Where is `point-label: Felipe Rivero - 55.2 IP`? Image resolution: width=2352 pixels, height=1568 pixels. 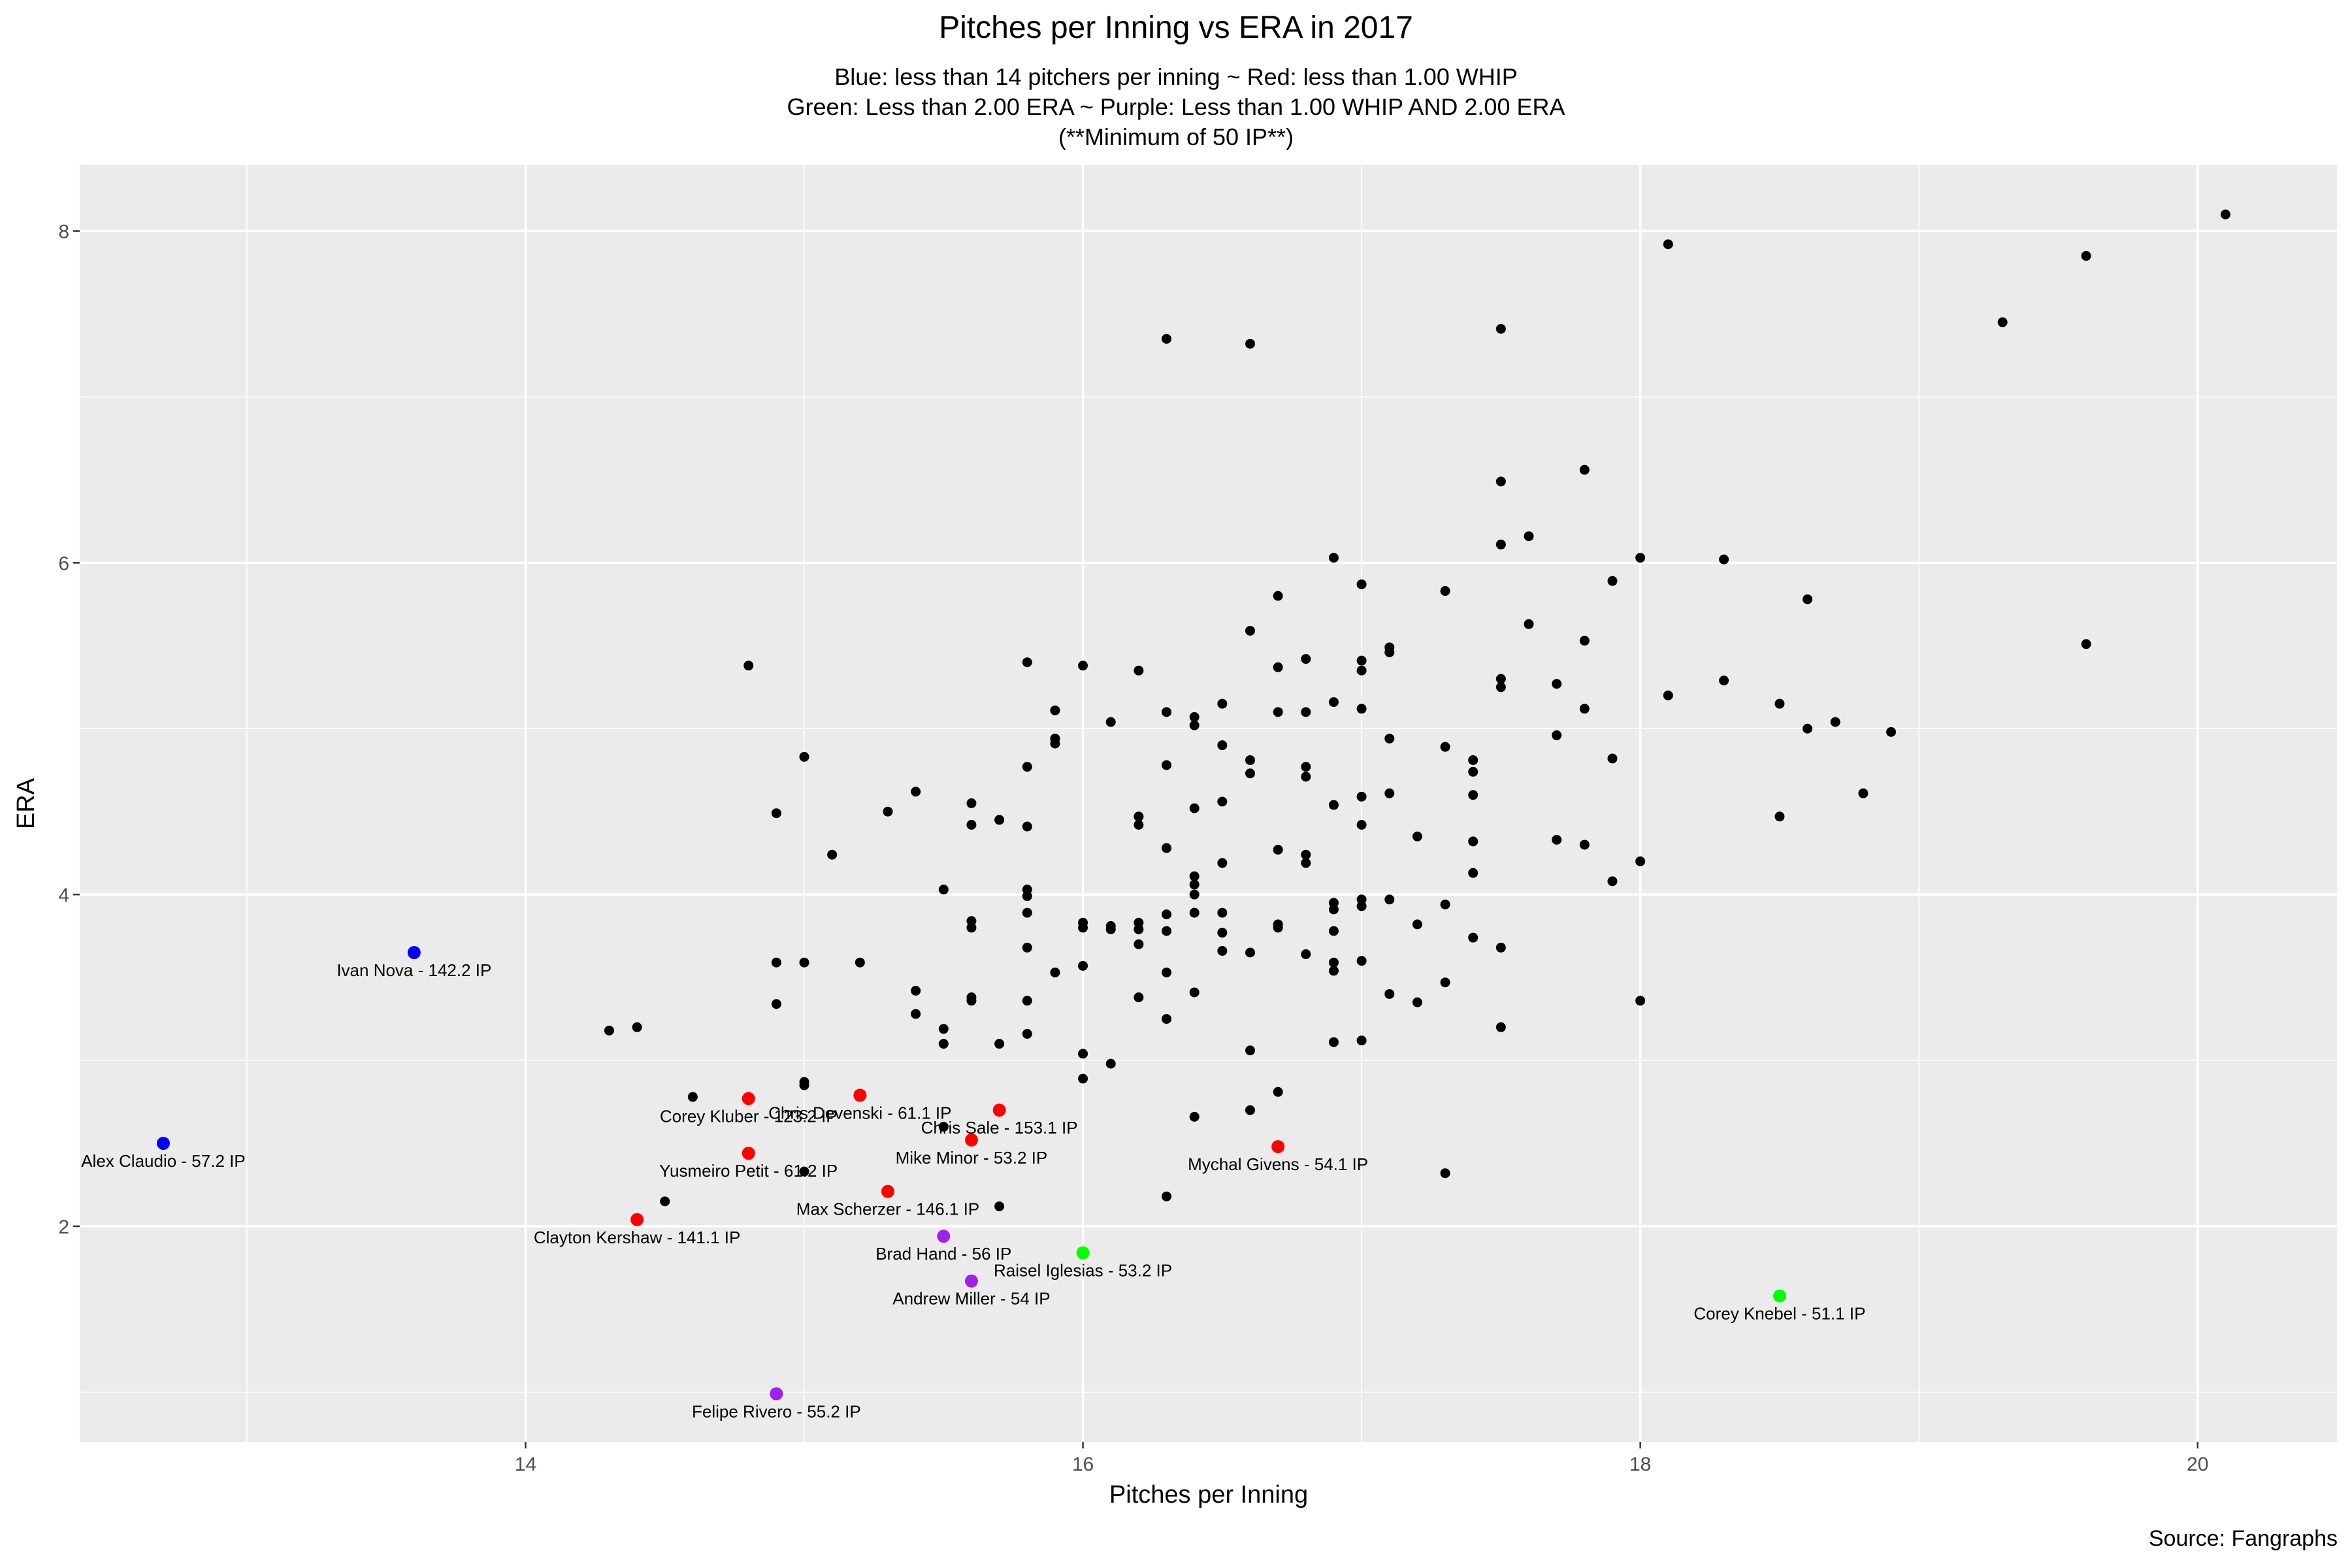
point-label: Felipe Rivero - 55.2 IP is located at coordinates (776, 1411).